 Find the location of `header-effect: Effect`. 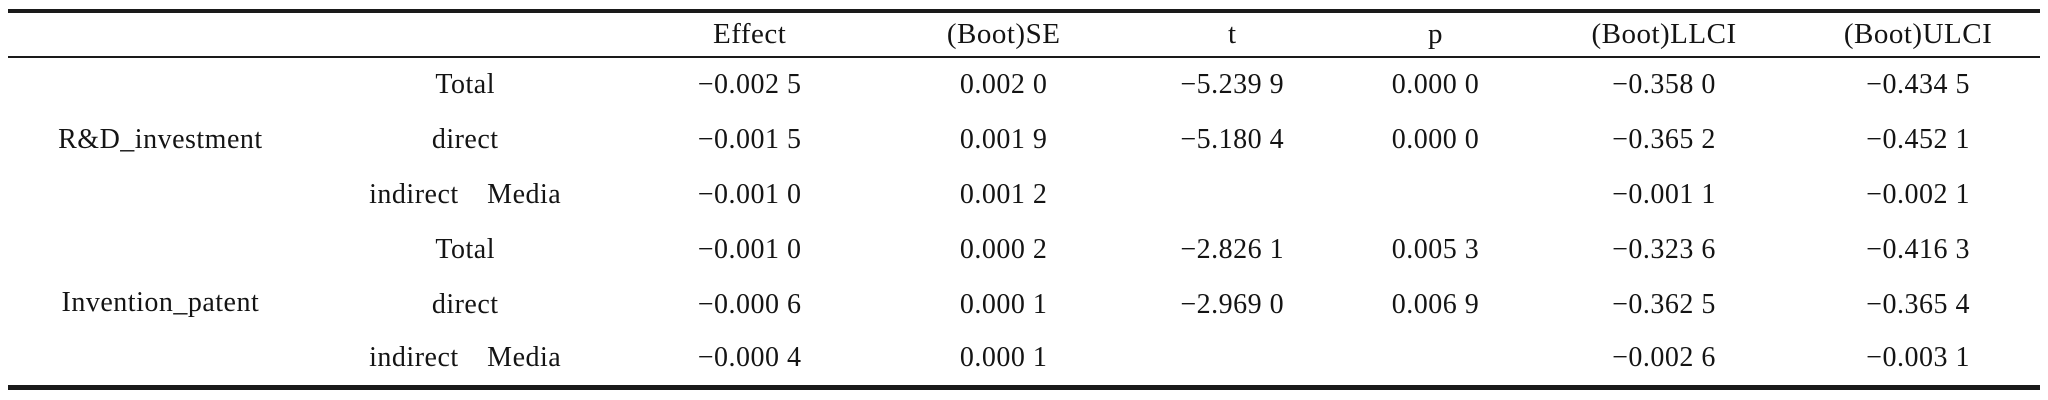

header-effect: Effect is located at coordinates (750, 34).